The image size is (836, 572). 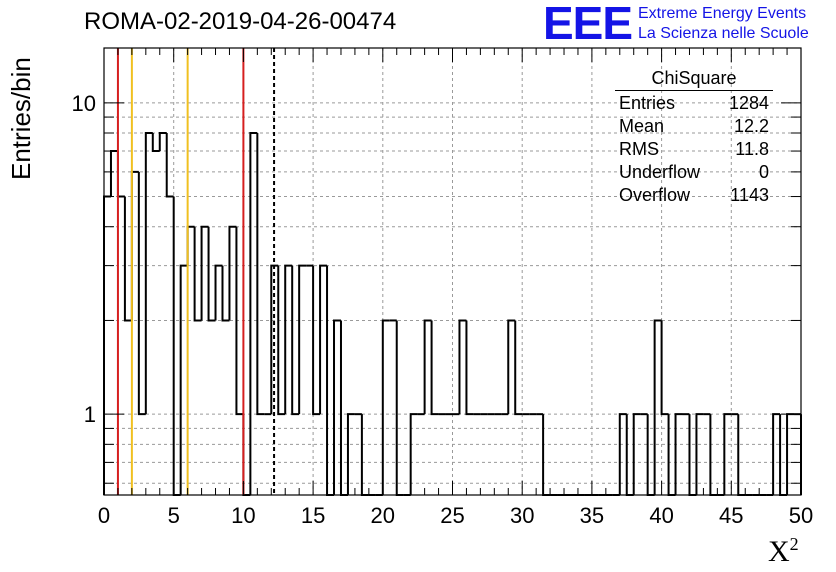 I want to click on chart-title: ROMA-02-2019-04-26-00474, so click(x=240, y=21).